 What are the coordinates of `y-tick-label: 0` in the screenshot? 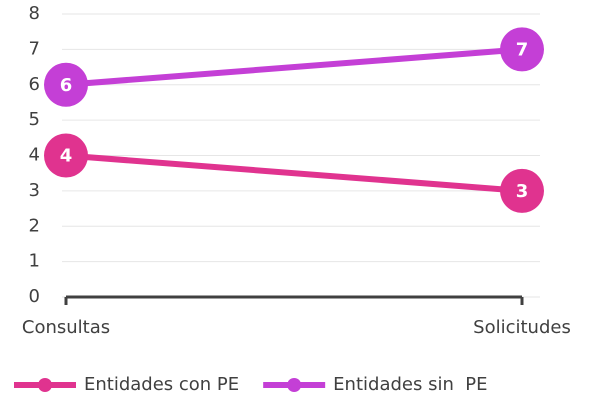 It's located at (34, 296).